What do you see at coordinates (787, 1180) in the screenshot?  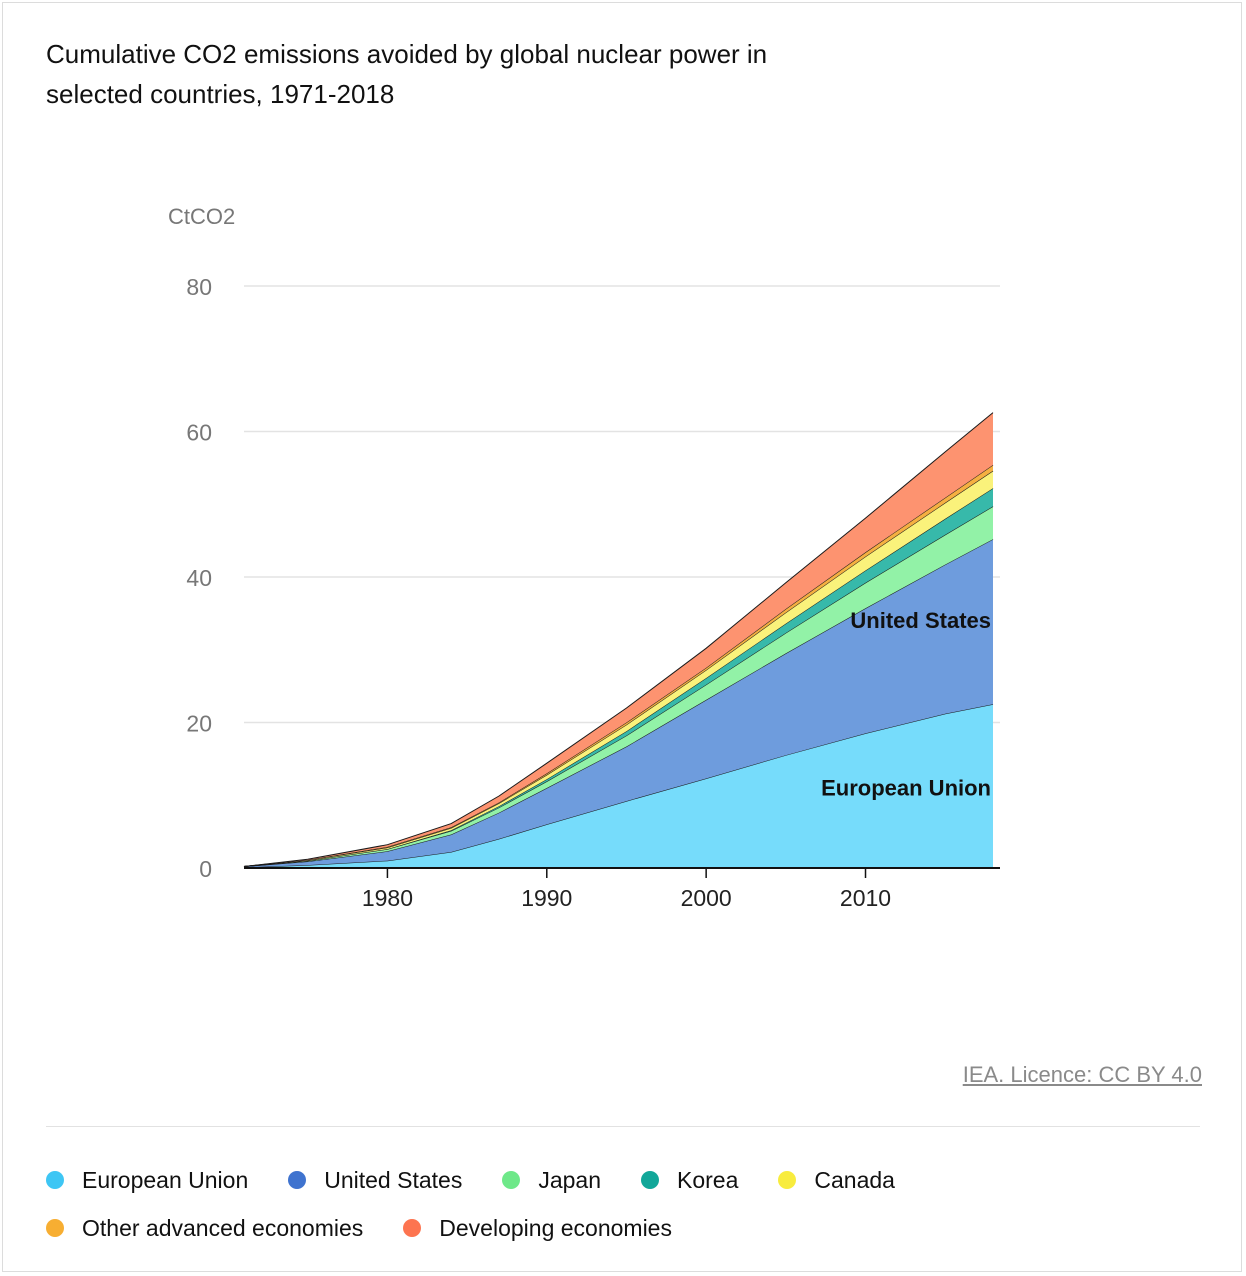 I see `legend-dot-canada` at bounding box center [787, 1180].